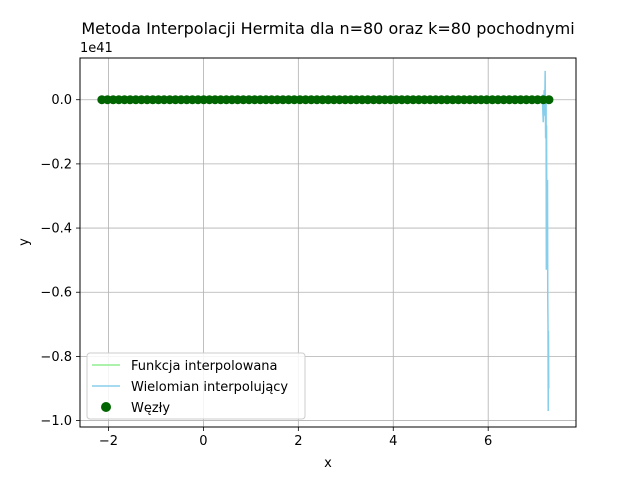 The height and width of the screenshot is (480, 640). I want to click on x-axis-label: x, so click(328, 463).